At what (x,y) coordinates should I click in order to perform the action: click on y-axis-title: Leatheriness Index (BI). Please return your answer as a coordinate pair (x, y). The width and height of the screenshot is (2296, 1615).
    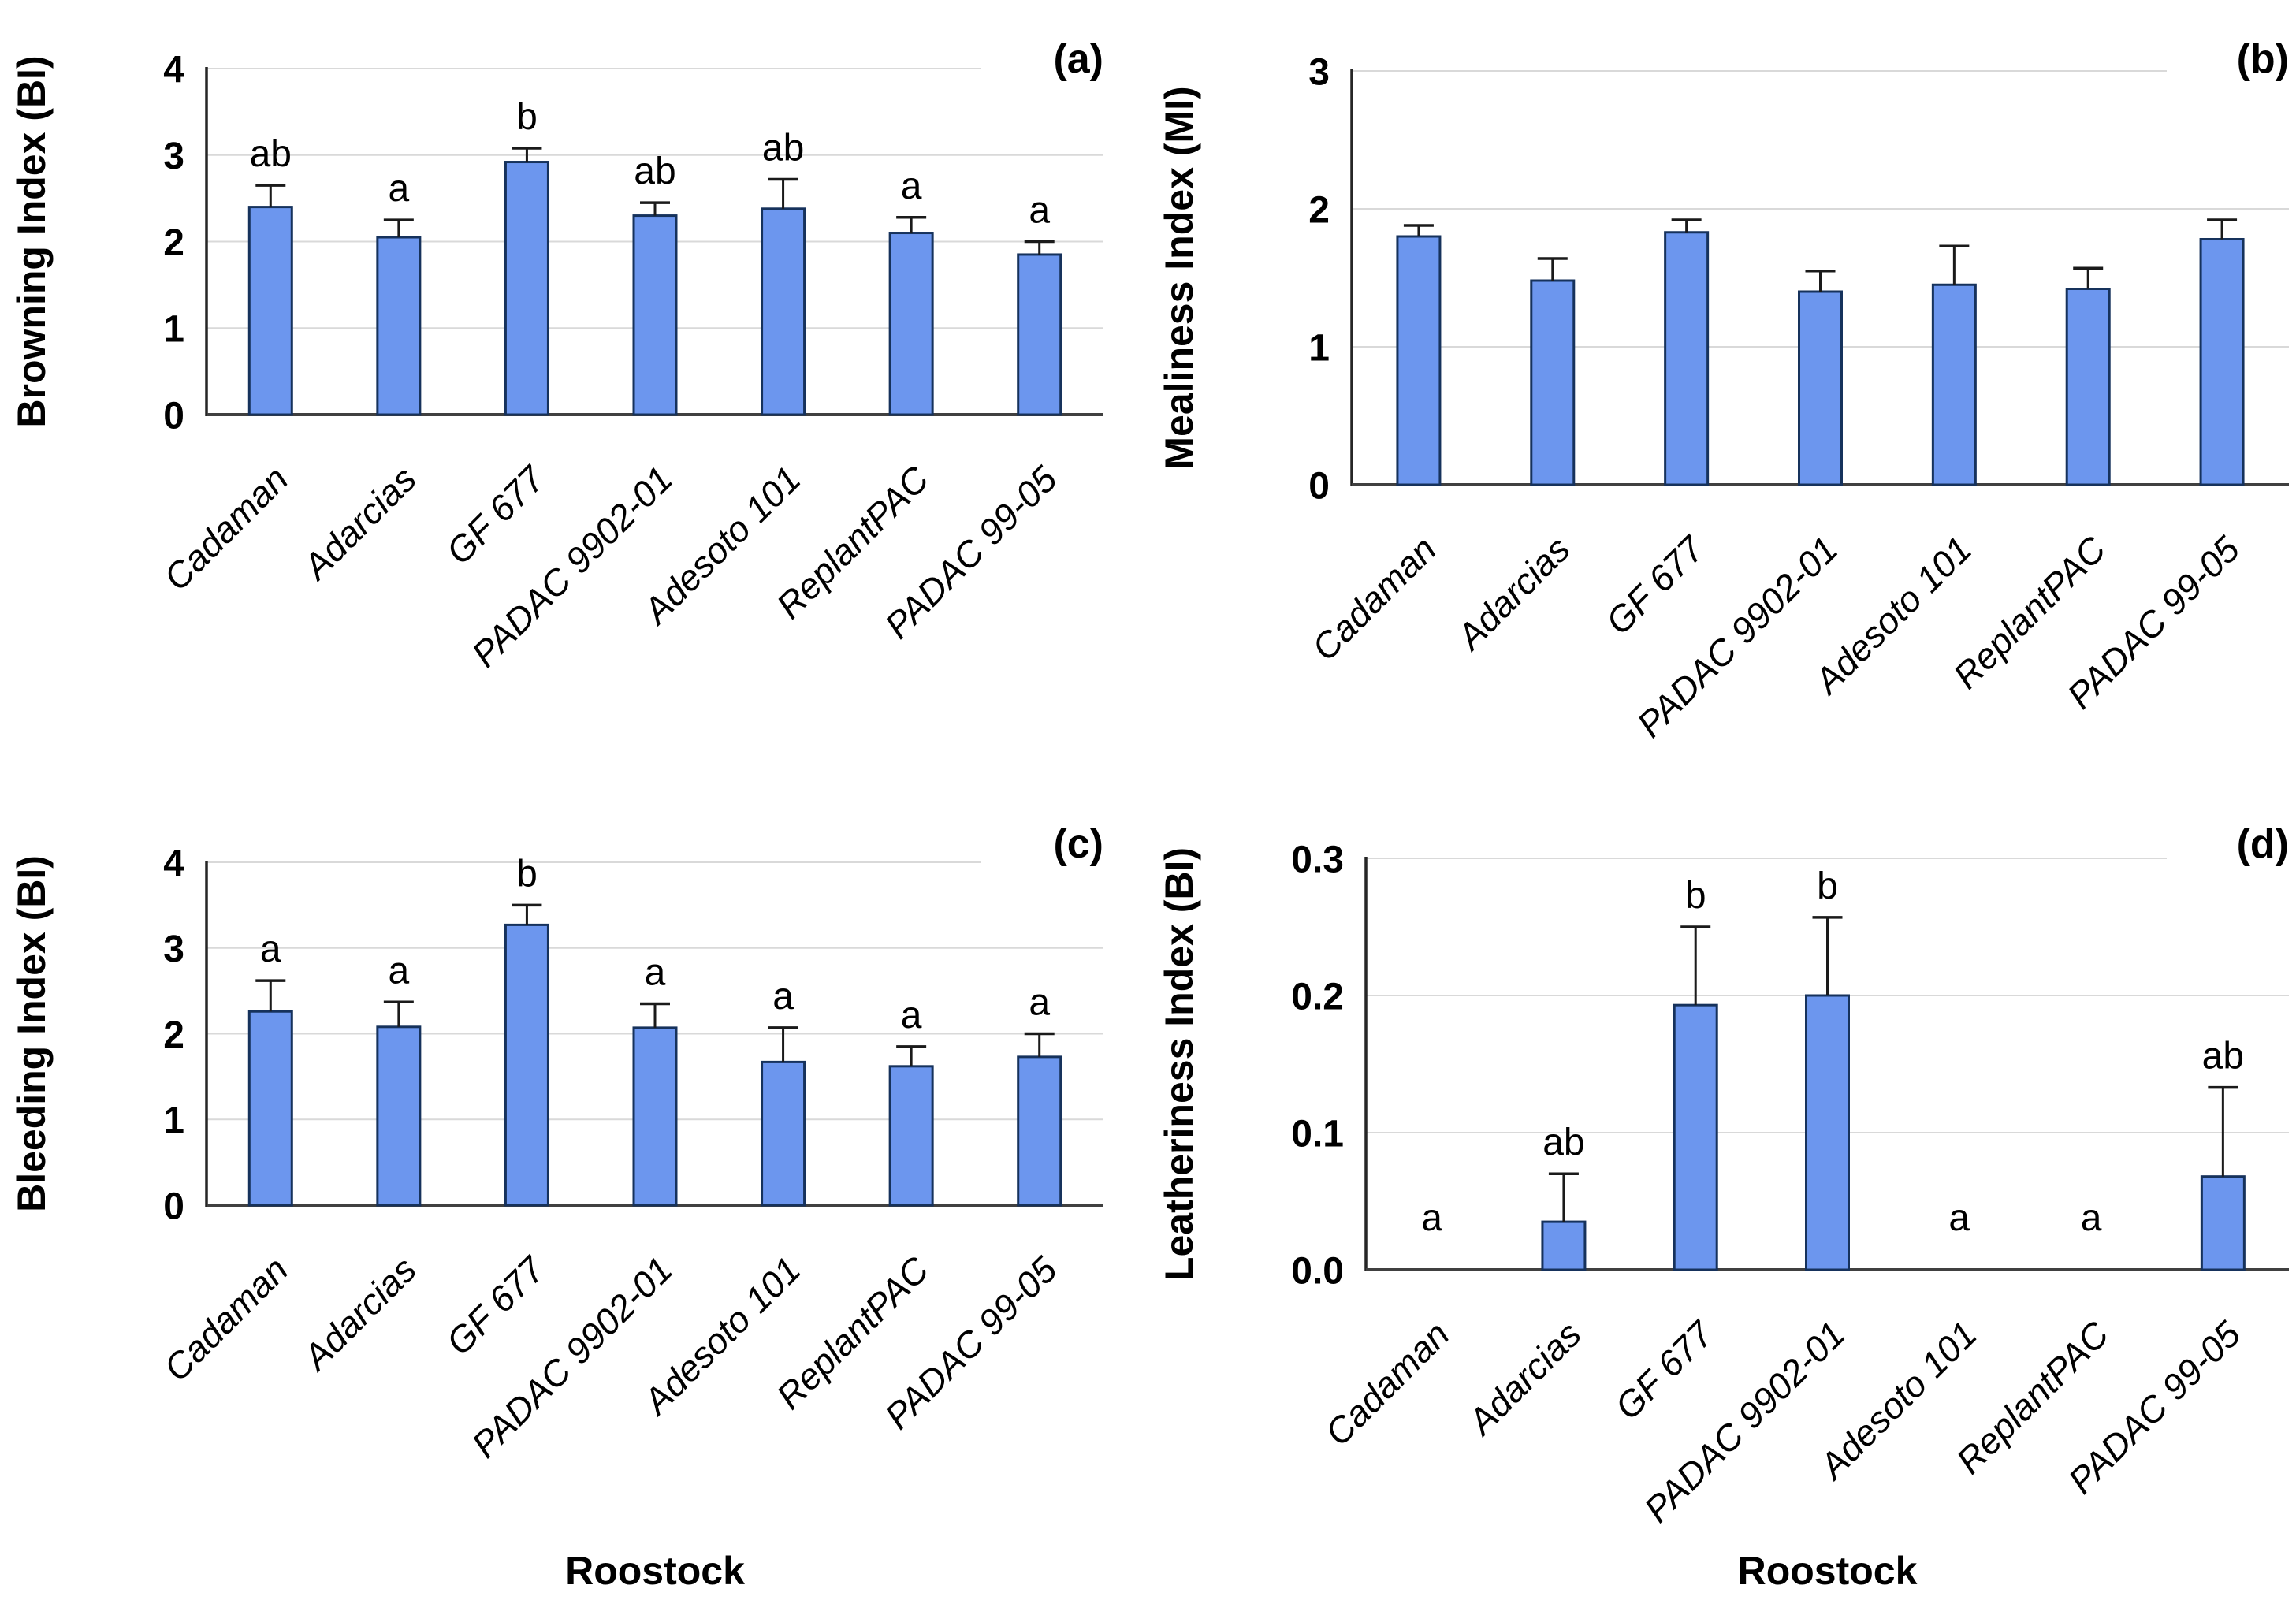
    Looking at the image, I should click on (1179, 1064).